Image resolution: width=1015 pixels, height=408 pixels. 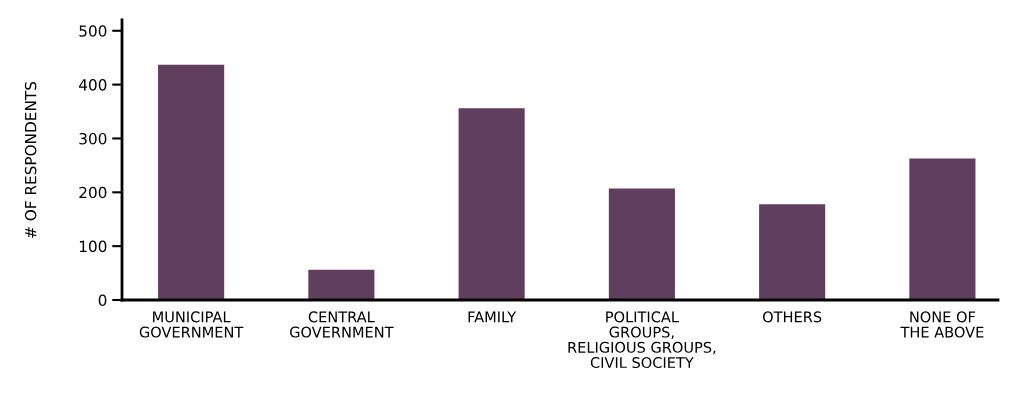 What do you see at coordinates (642, 340) in the screenshot?
I see `x-tick-label: POLITICAL GROUPS, RELIGIOUS GROUPS, CIVIL SOCIETY` at bounding box center [642, 340].